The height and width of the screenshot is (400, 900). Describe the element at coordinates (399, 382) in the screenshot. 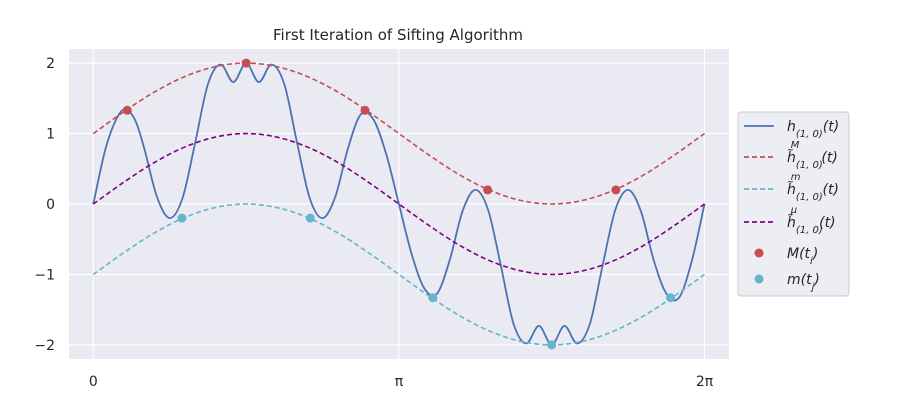

I see `x-tick-label: π` at that location.